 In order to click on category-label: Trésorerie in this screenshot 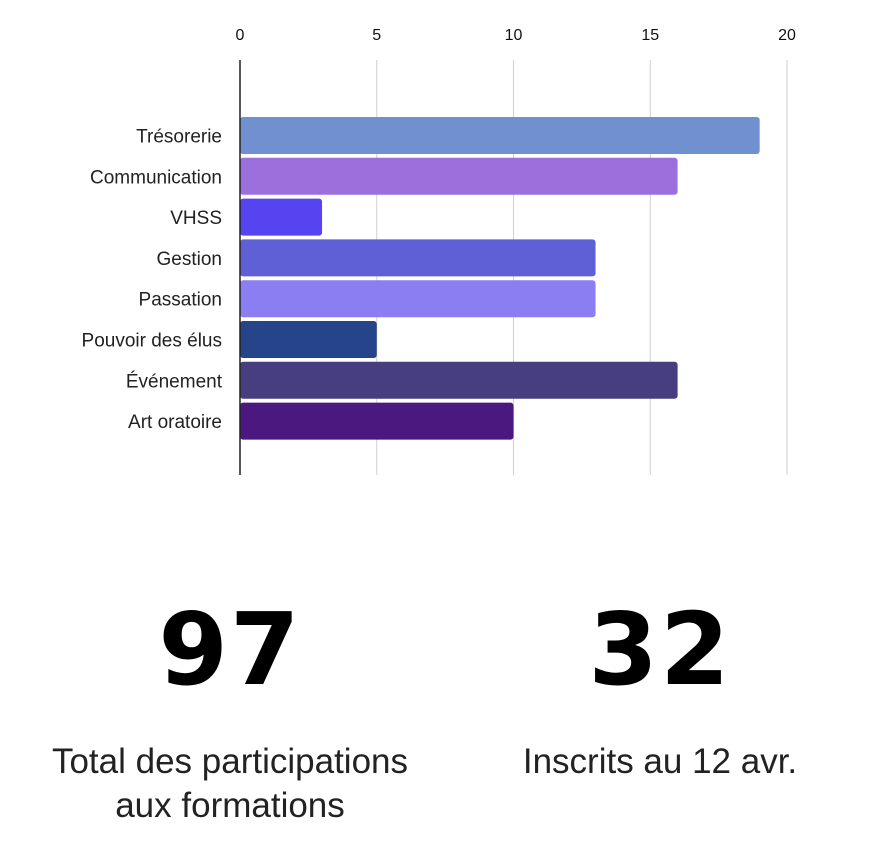, I will do `click(179, 137)`.